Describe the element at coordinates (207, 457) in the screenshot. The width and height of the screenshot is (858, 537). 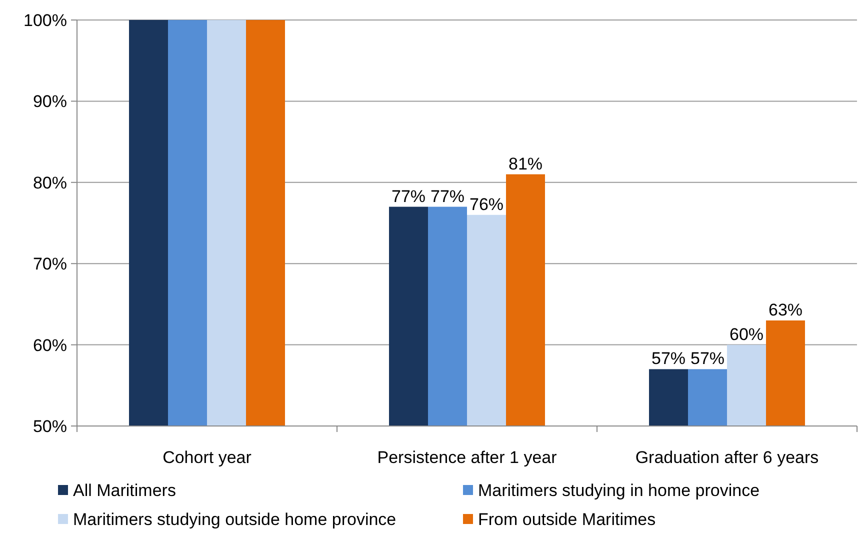
I see `x-tick-label: Cohort year` at that location.